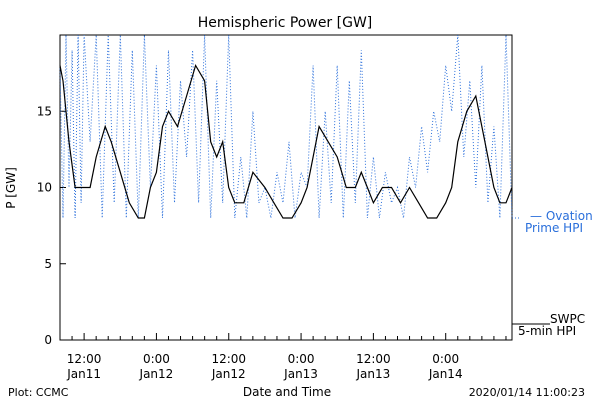 This screenshot has width=600, height=400. Describe the element at coordinates (44, 188) in the screenshot. I see `y-tick-label: 10` at that location.